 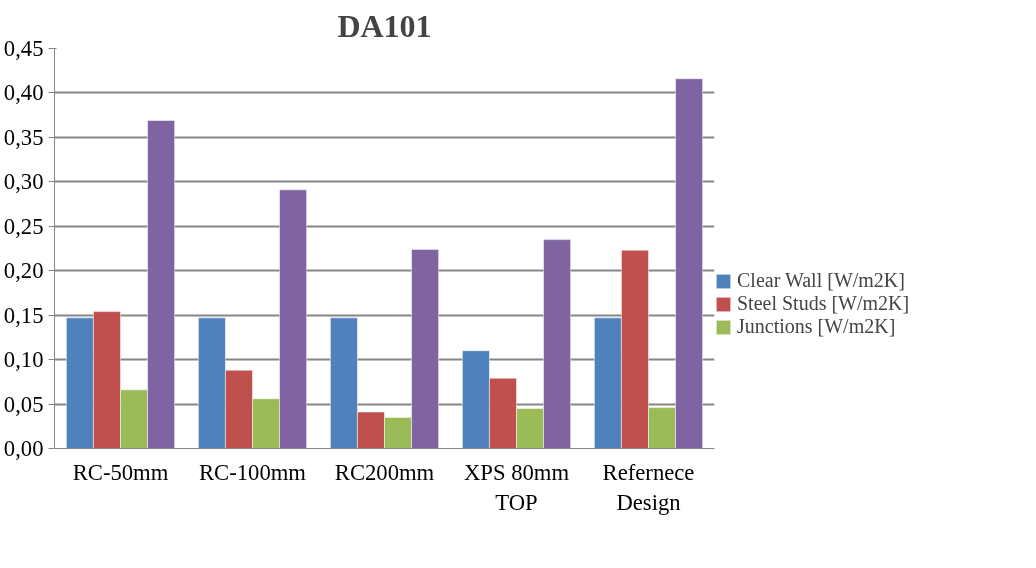 I want to click on y-tick-label: 0,30, so click(x=23, y=182).